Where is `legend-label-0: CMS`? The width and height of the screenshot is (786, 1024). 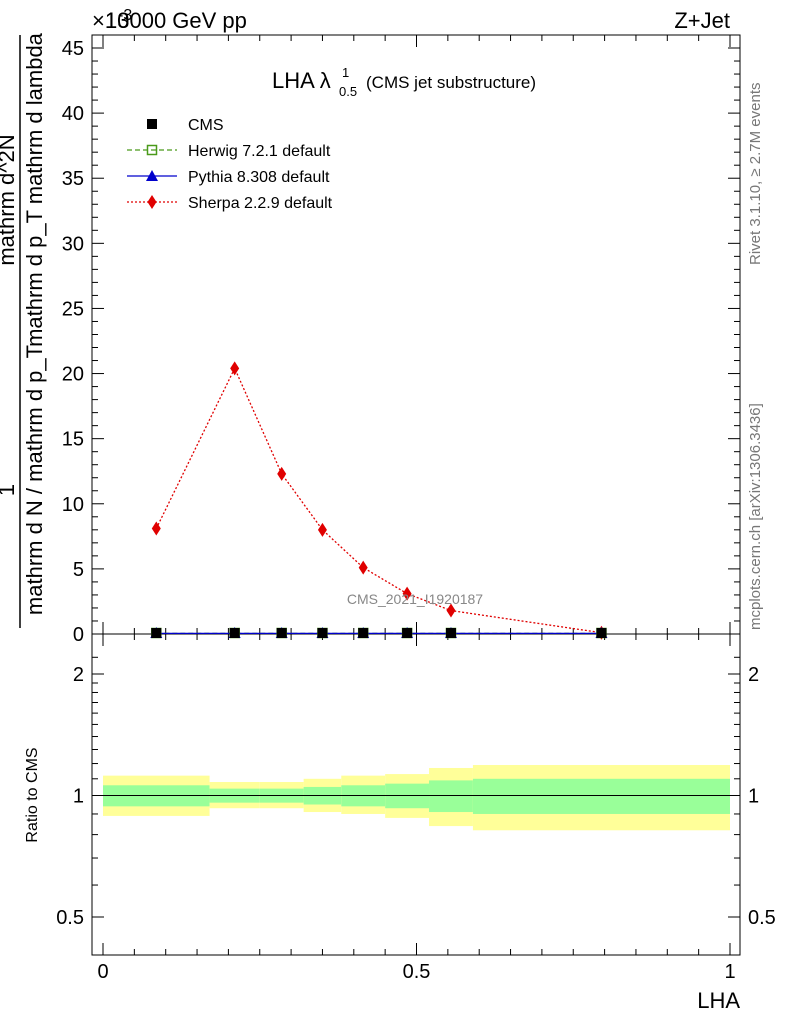 legend-label-0: CMS is located at coordinates (206, 125).